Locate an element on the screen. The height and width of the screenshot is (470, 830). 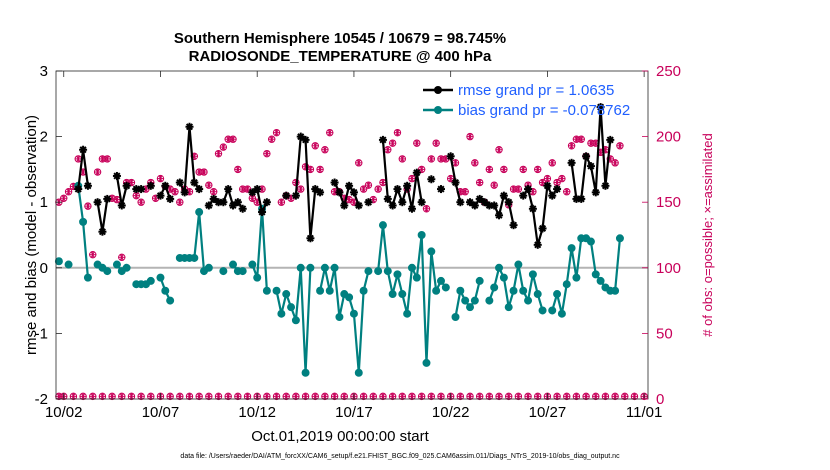
bias-line-segment is located at coordinates (259, 249).